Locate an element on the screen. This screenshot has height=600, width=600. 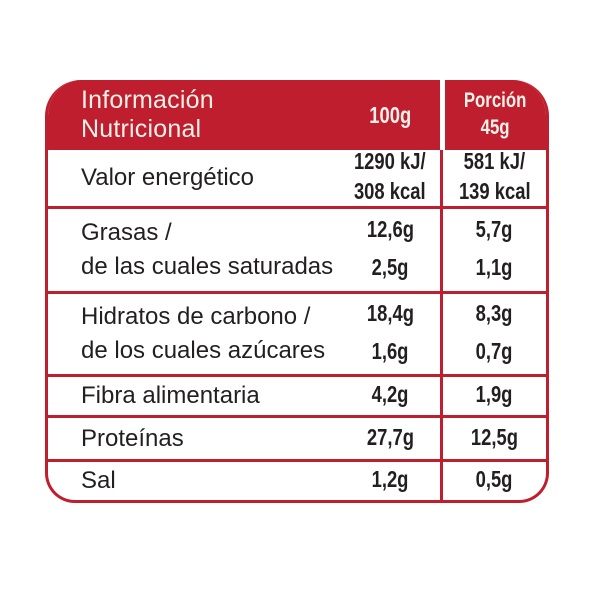
value-per-100g: 1290 kJ/ 308 kcal is located at coordinates (390, 176).